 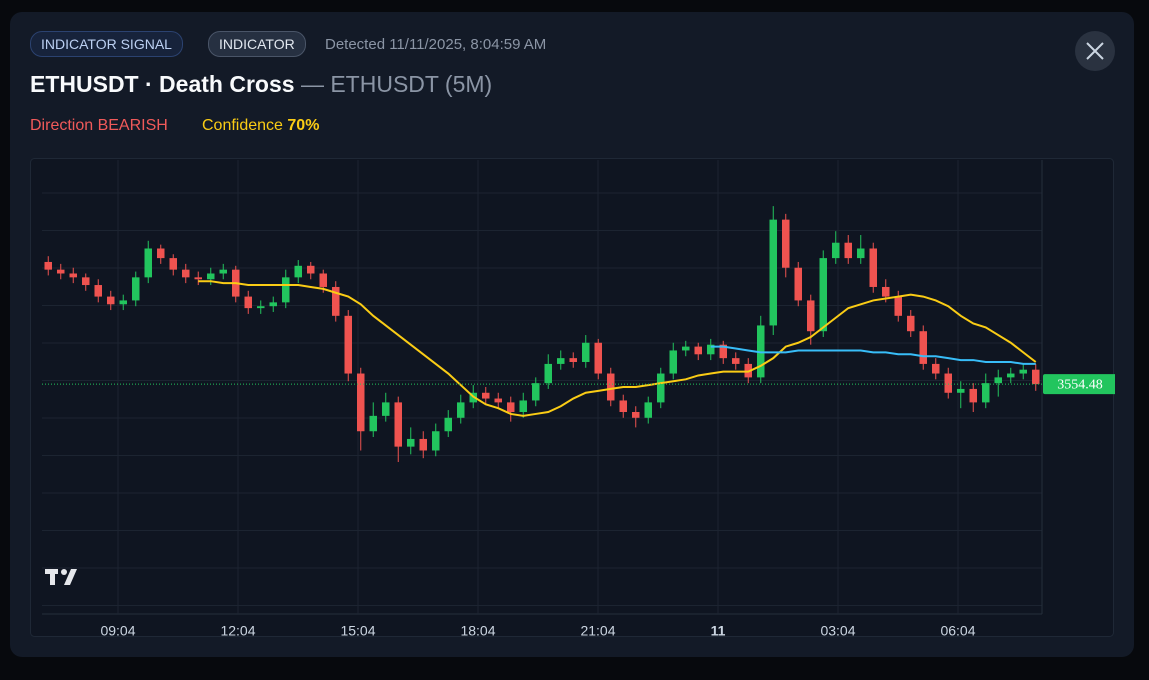 I want to click on x-tick-label: 06:04, so click(x=957, y=630).